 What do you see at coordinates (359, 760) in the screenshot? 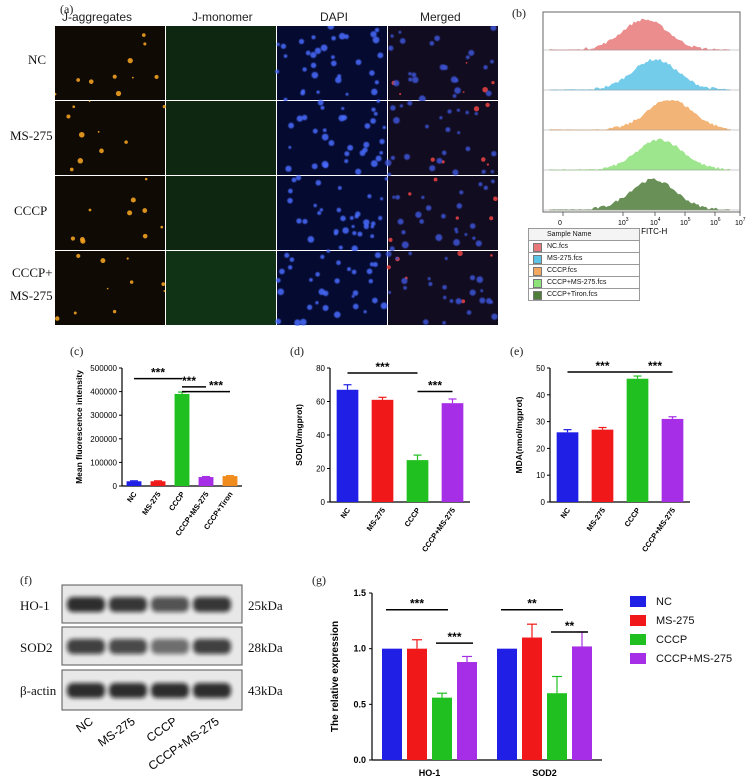
I see `y-tick-label: 0.0` at bounding box center [359, 760].